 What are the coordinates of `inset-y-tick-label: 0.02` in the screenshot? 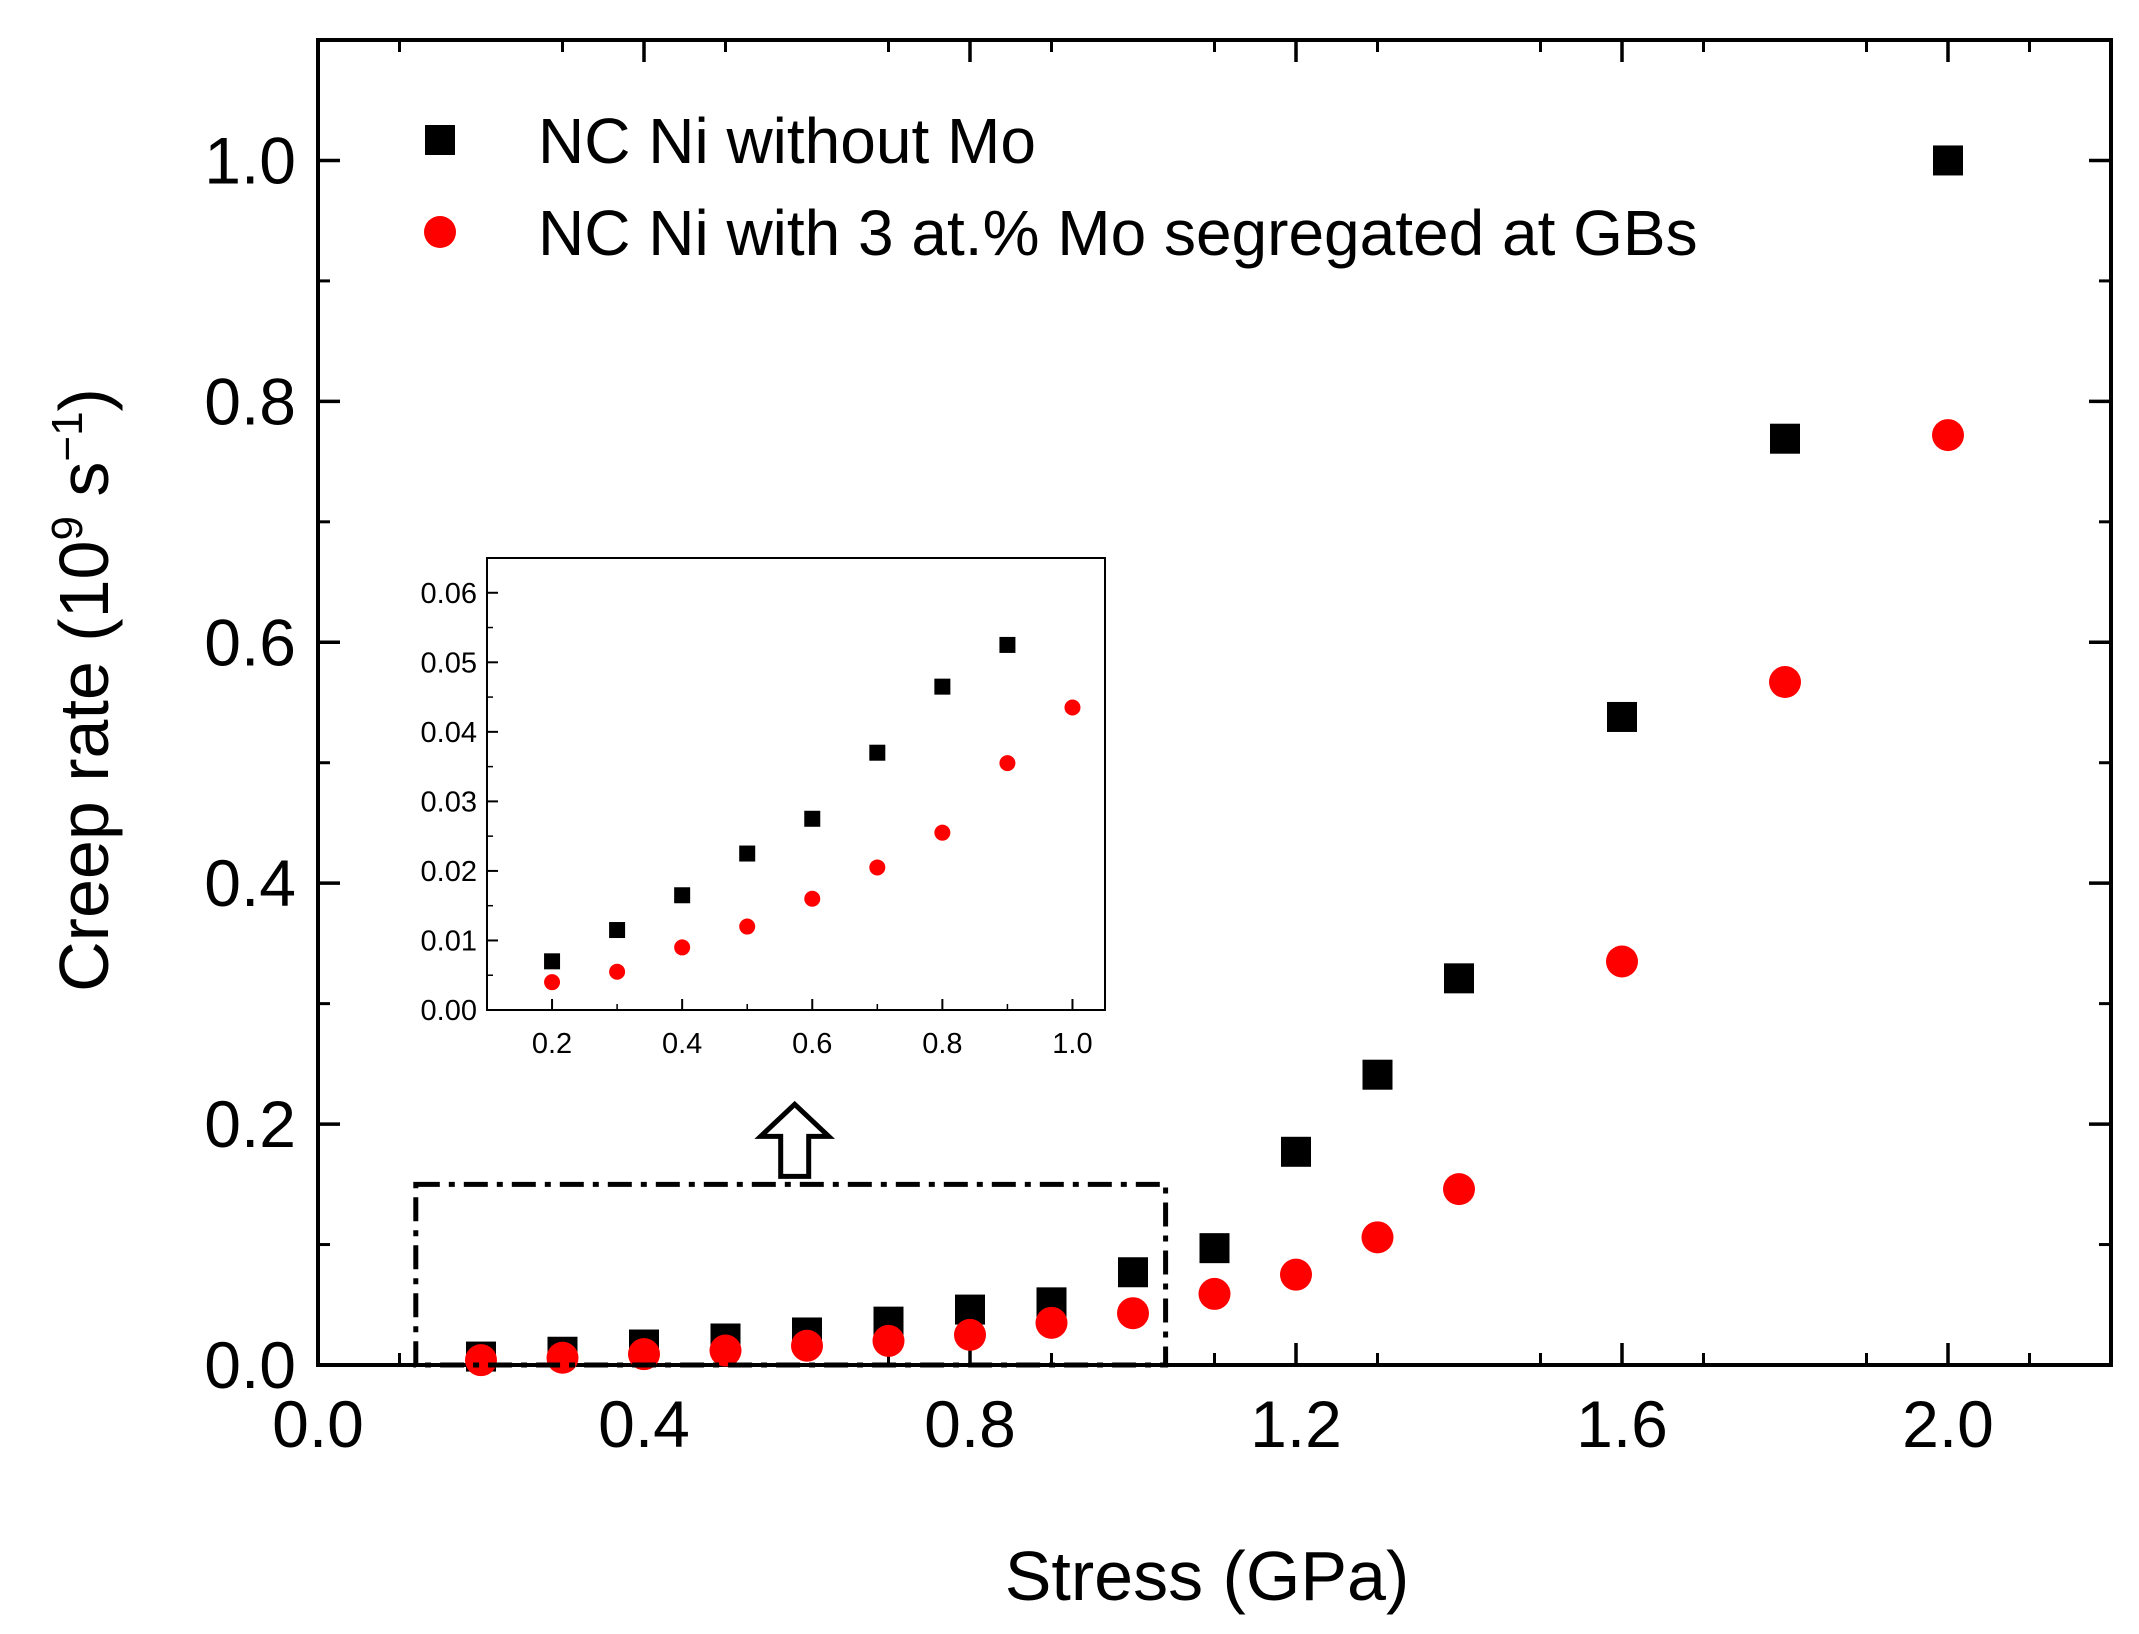 It's located at (449, 872).